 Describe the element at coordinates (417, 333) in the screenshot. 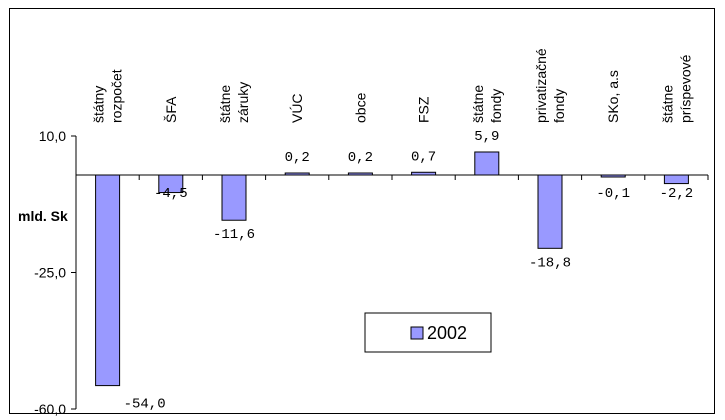

I see `legend-swatch` at that location.